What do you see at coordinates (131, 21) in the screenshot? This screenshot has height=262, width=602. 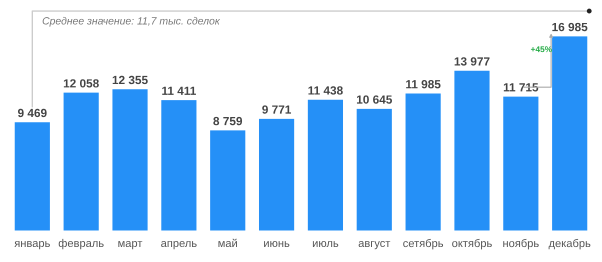 I see `text: Среднее значение: 11,7 тыс. сделок` at bounding box center [131, 21].